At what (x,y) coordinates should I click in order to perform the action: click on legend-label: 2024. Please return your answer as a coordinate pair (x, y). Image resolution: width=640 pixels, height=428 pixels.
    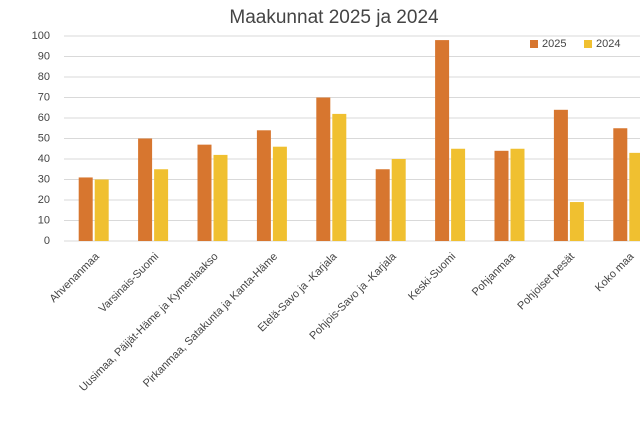
    Looking at the image, I should click on (608, 44).